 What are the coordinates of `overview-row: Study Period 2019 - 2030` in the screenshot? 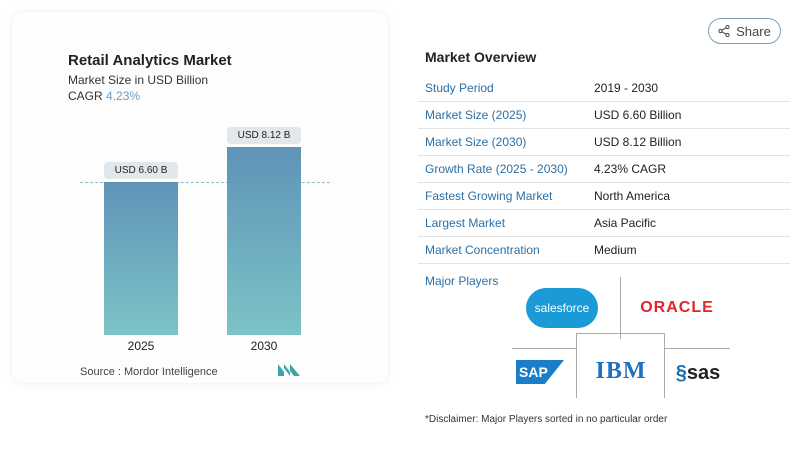 It's located at (604, 88).